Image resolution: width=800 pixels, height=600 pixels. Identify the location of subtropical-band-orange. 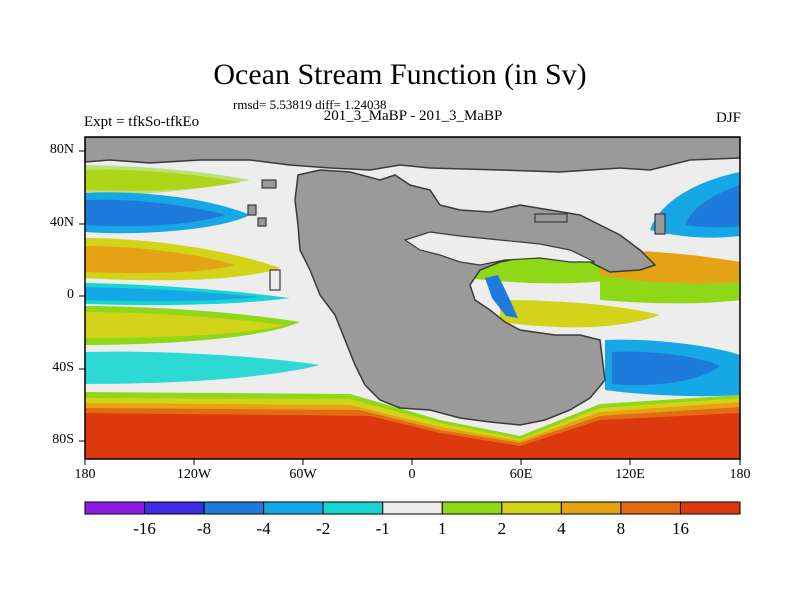
(160, 260).